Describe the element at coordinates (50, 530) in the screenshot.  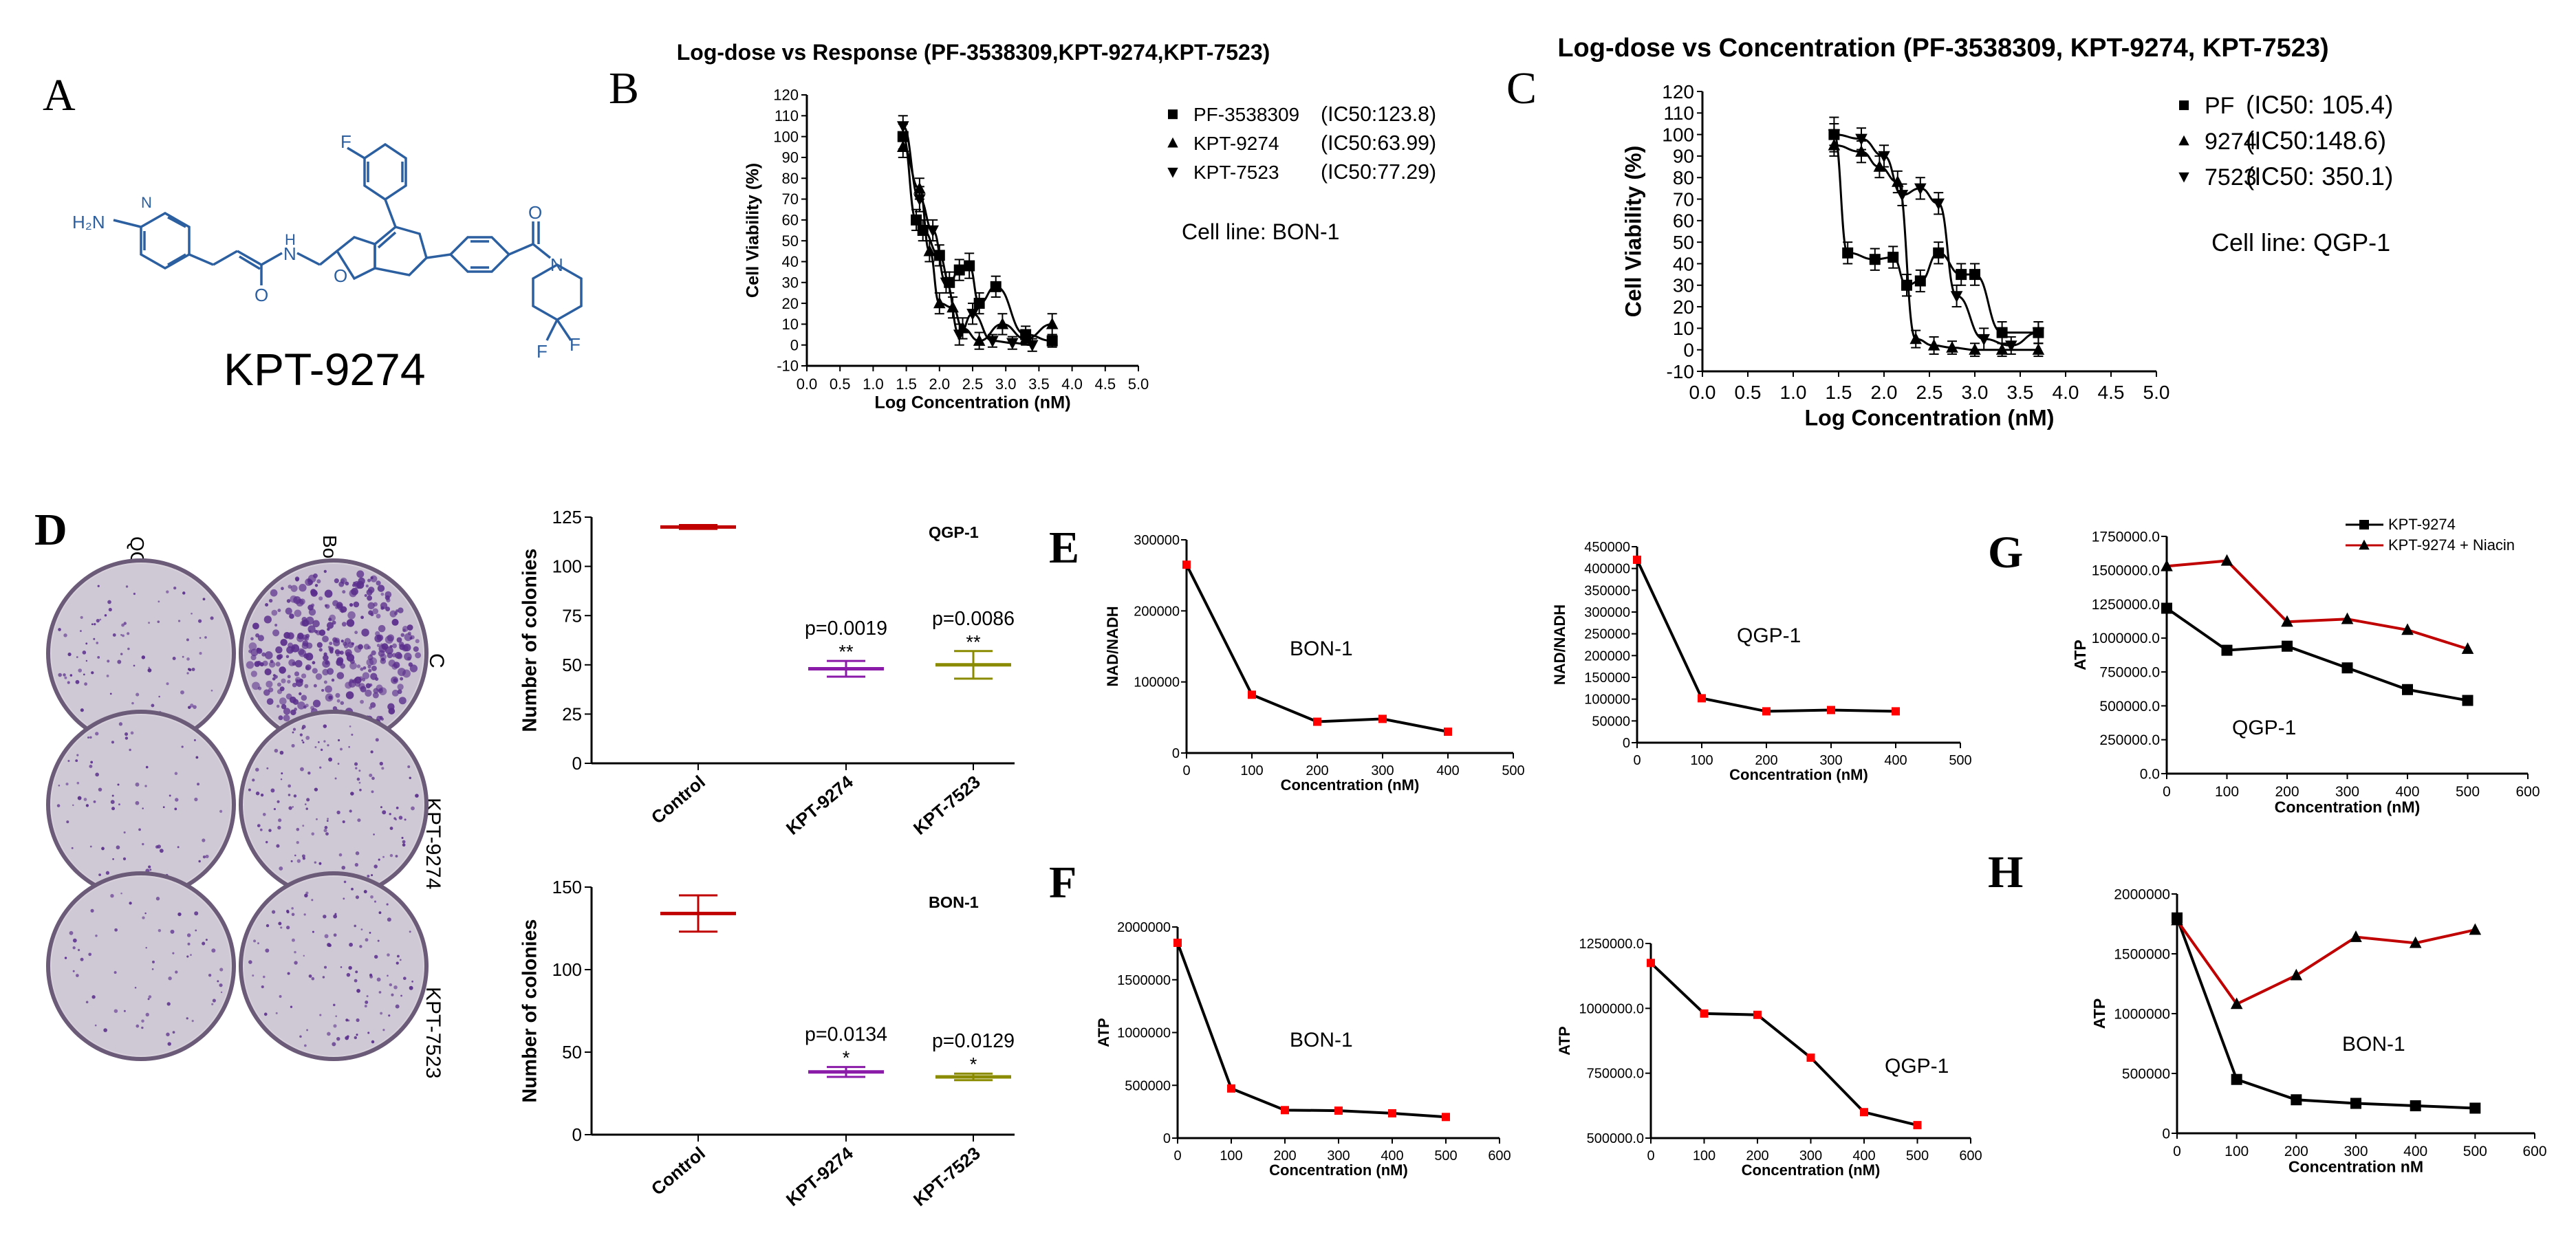
I see `panel-letter-d: D` at that location.